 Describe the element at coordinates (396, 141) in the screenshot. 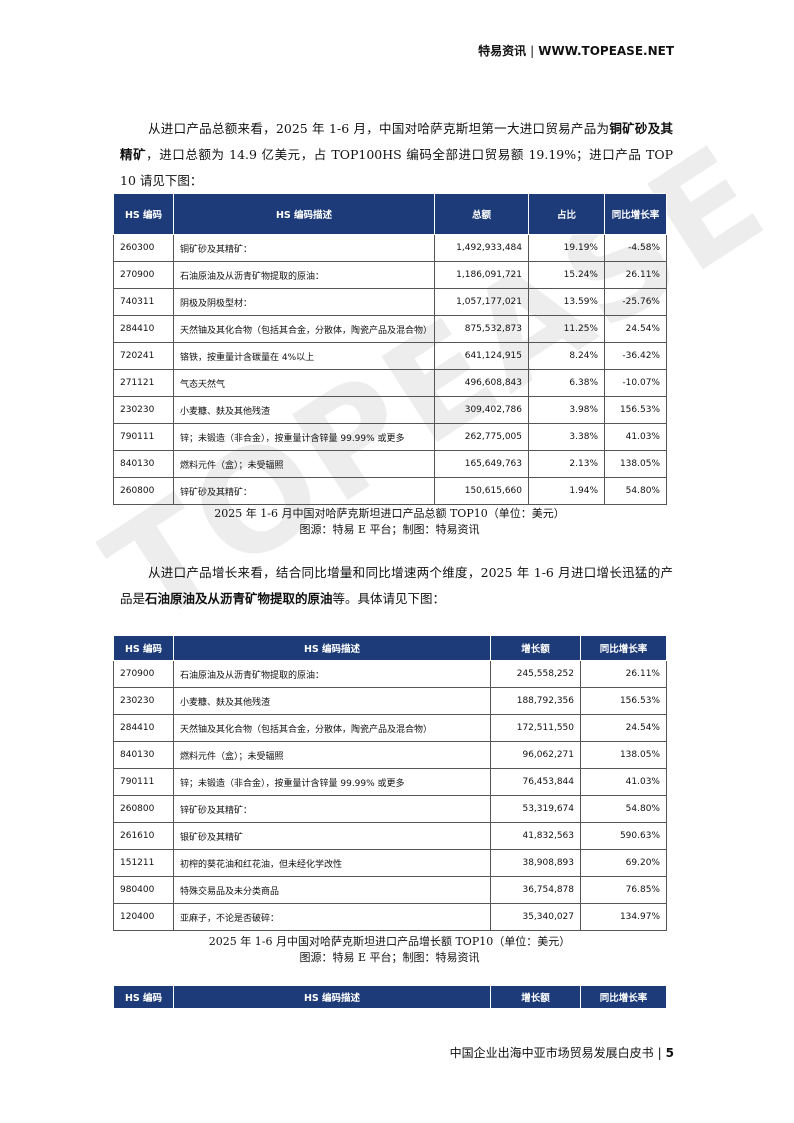

I see `text-segment: 铜矿砂及其精矿` at that location.